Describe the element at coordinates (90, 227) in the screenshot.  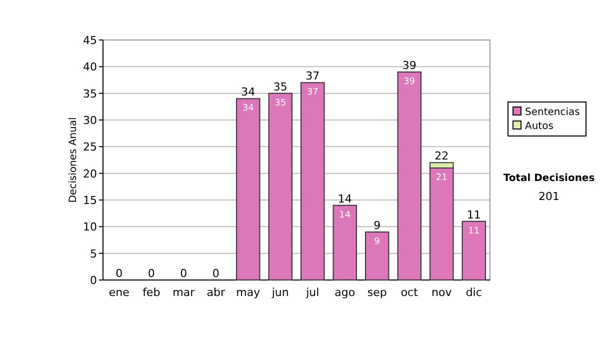
I see `y-tick-label: 10` at that location.